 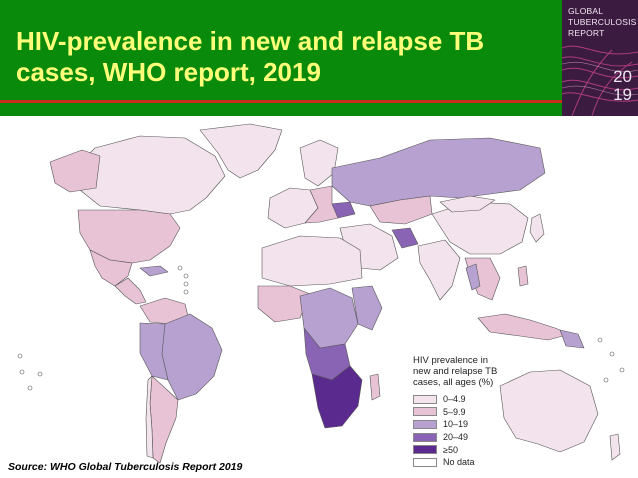 I want to click on region-new-zealand, so click(x=615, y=447).